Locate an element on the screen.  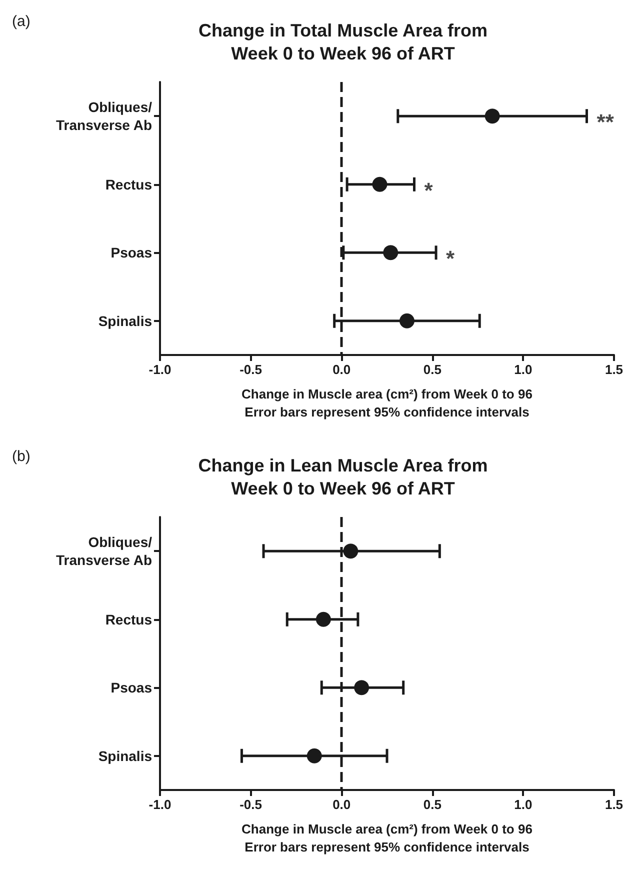
annotation: ** is located at coordinates (605, 122).